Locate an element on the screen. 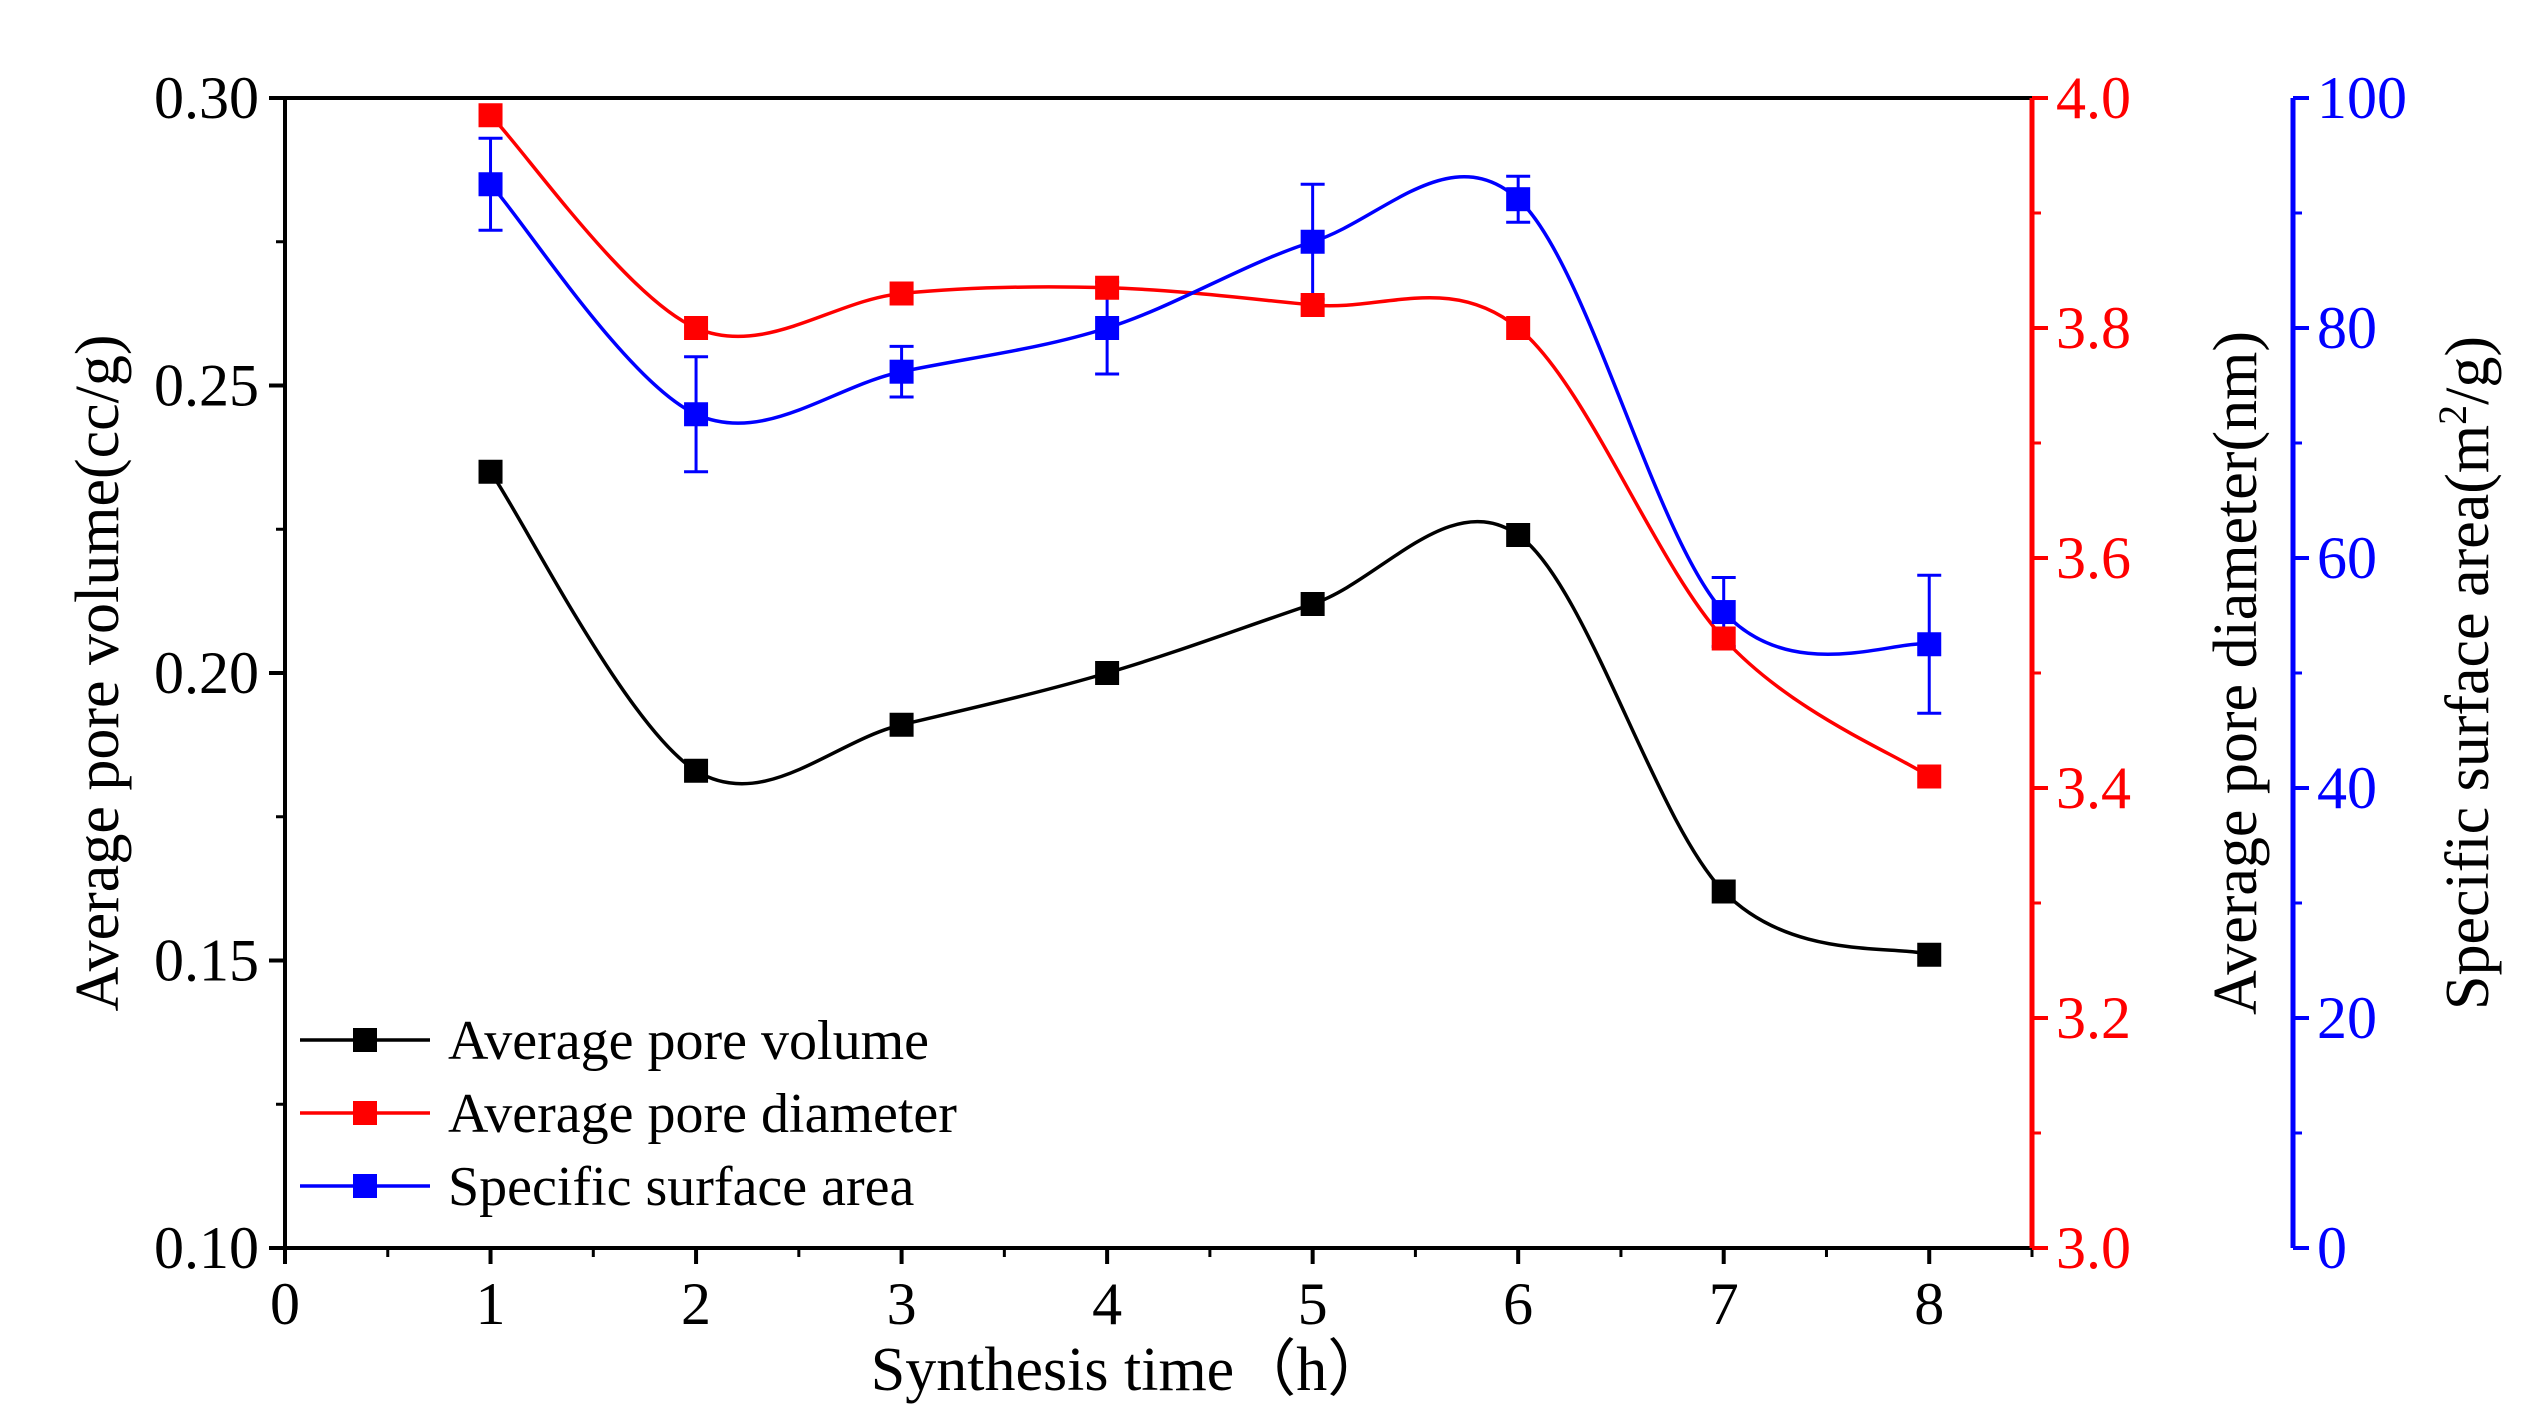 This screenshot has width=2521, height=1413. surface-area-tick-label: 40 is located at coordinates (2347, 788).